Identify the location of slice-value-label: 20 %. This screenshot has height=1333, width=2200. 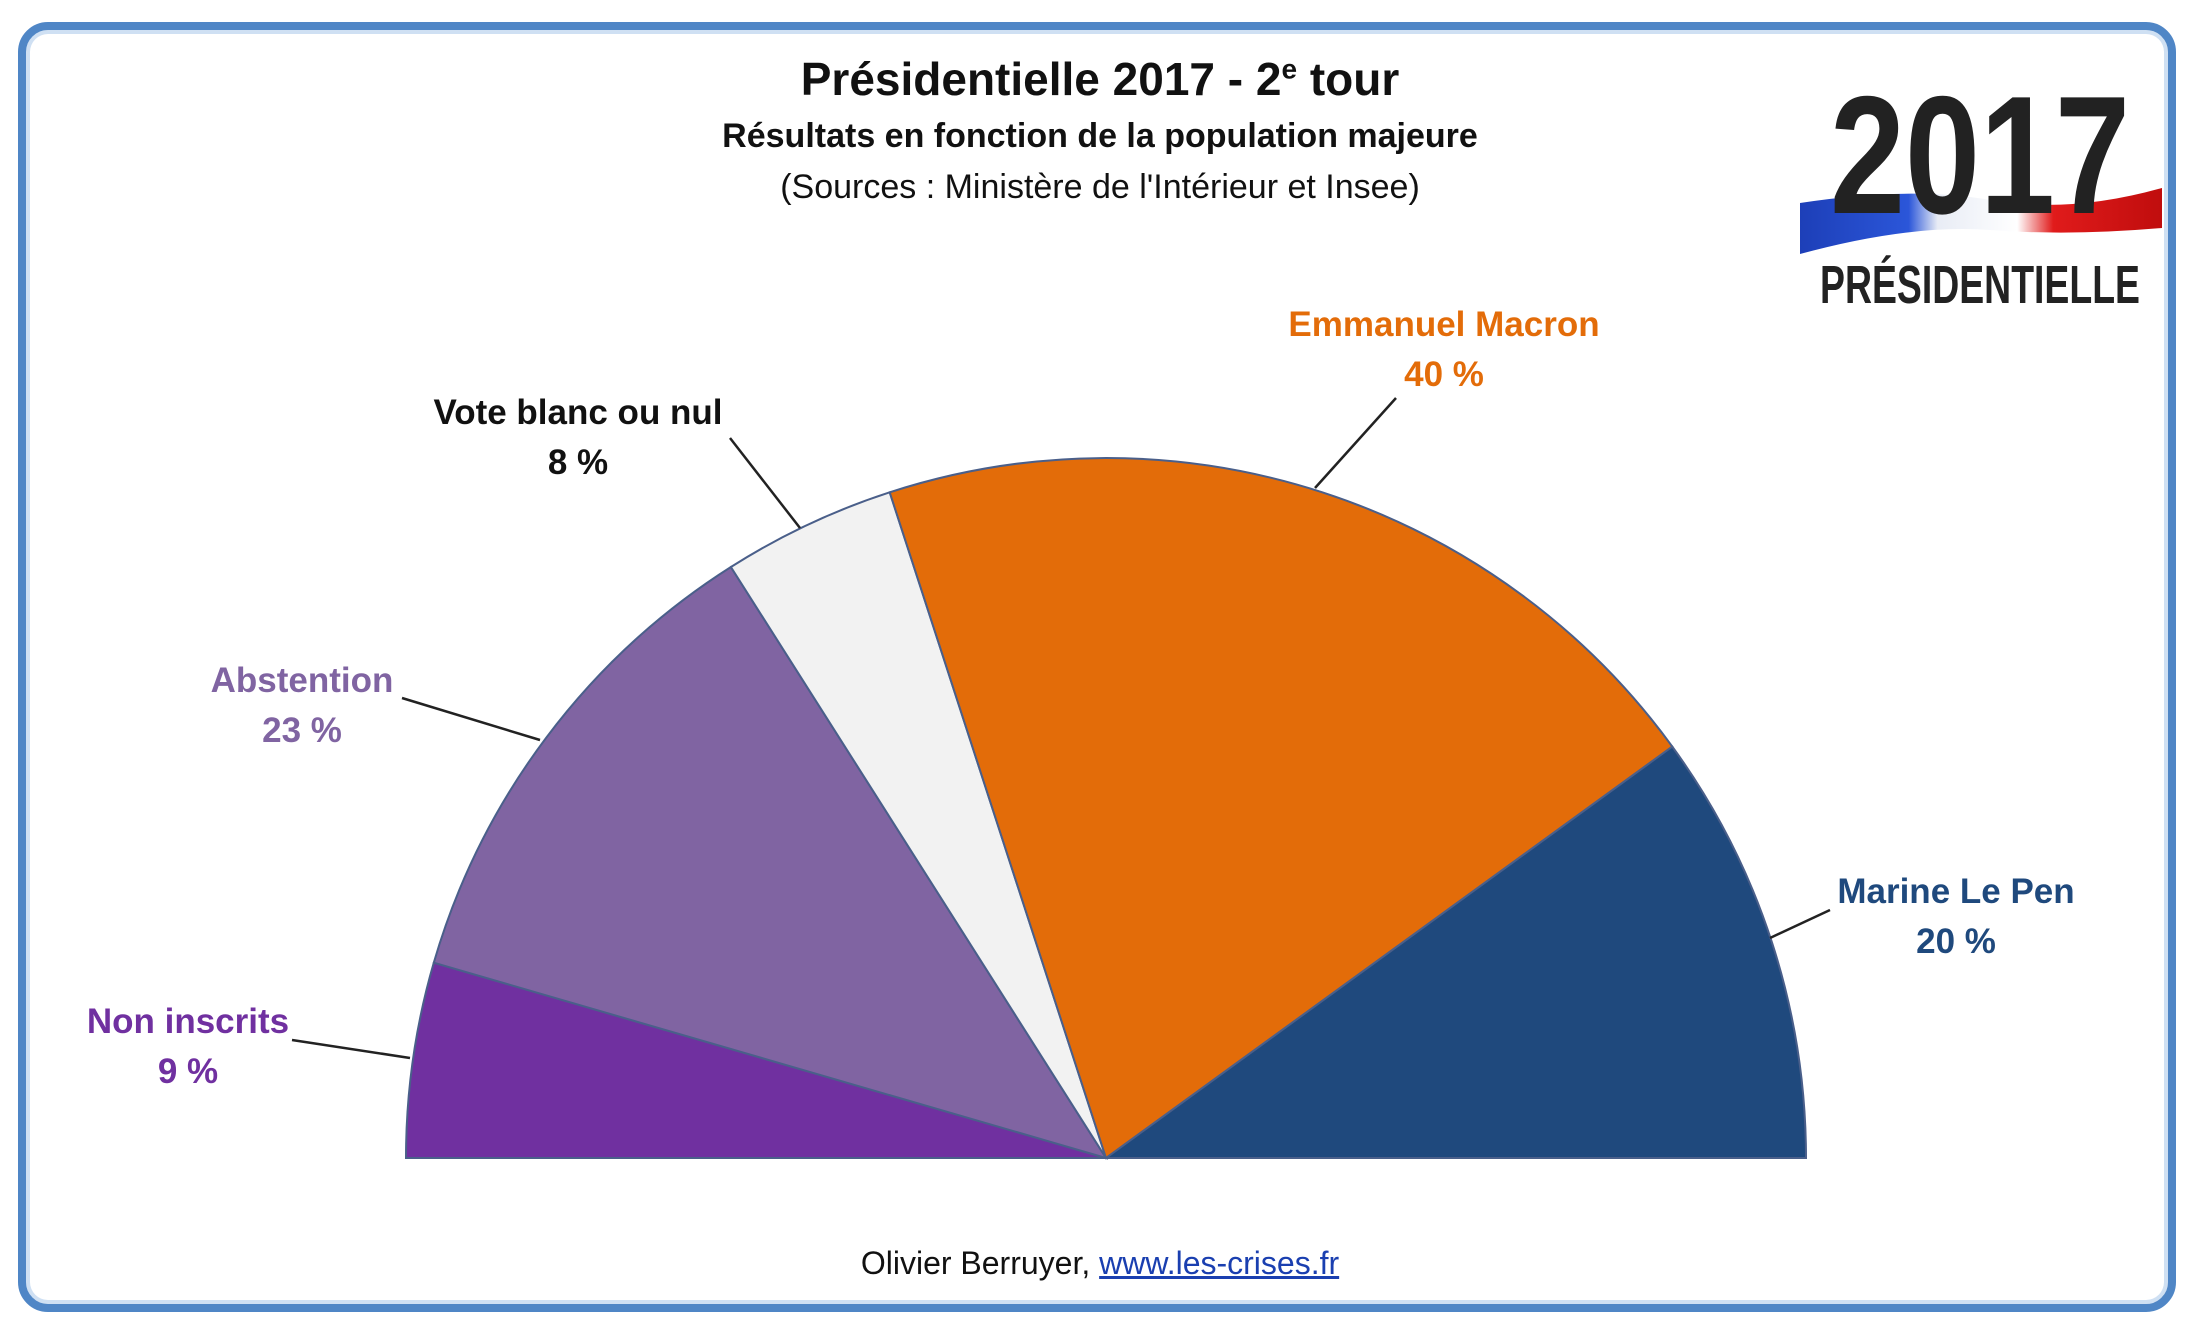
(1956, 941).